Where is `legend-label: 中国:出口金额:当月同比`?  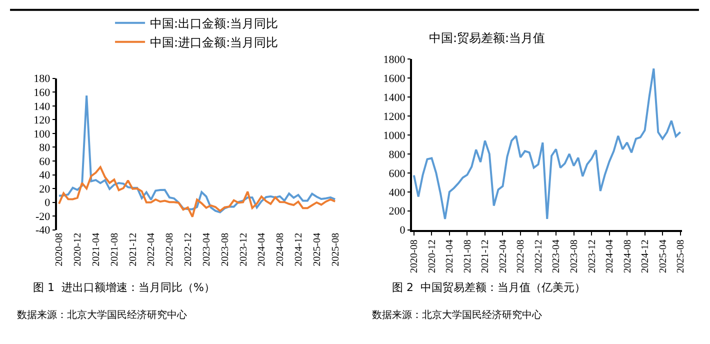
legend-label: 中国:出口金额:当月同比 is located at coordinates (214, 23).